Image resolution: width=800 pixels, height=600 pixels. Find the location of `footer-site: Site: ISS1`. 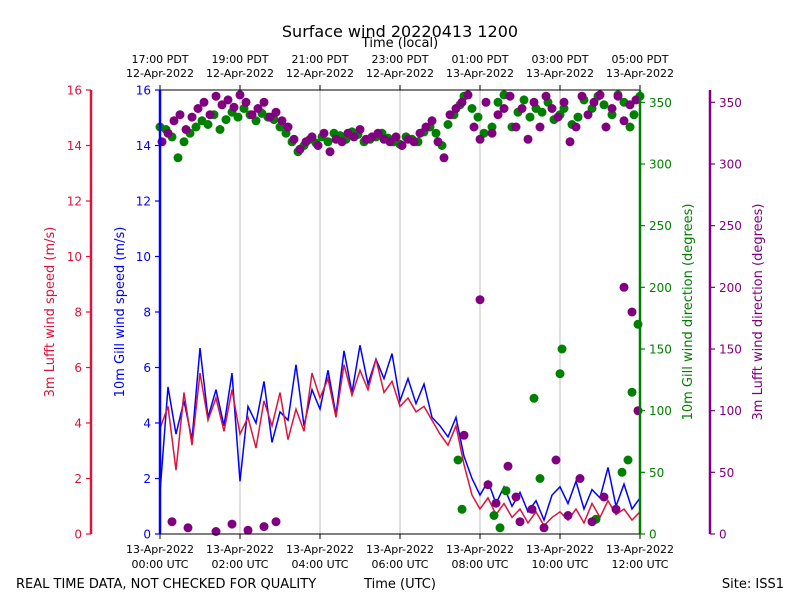

footer-site: Site: ISS1 is located at coordinates (753, 584).